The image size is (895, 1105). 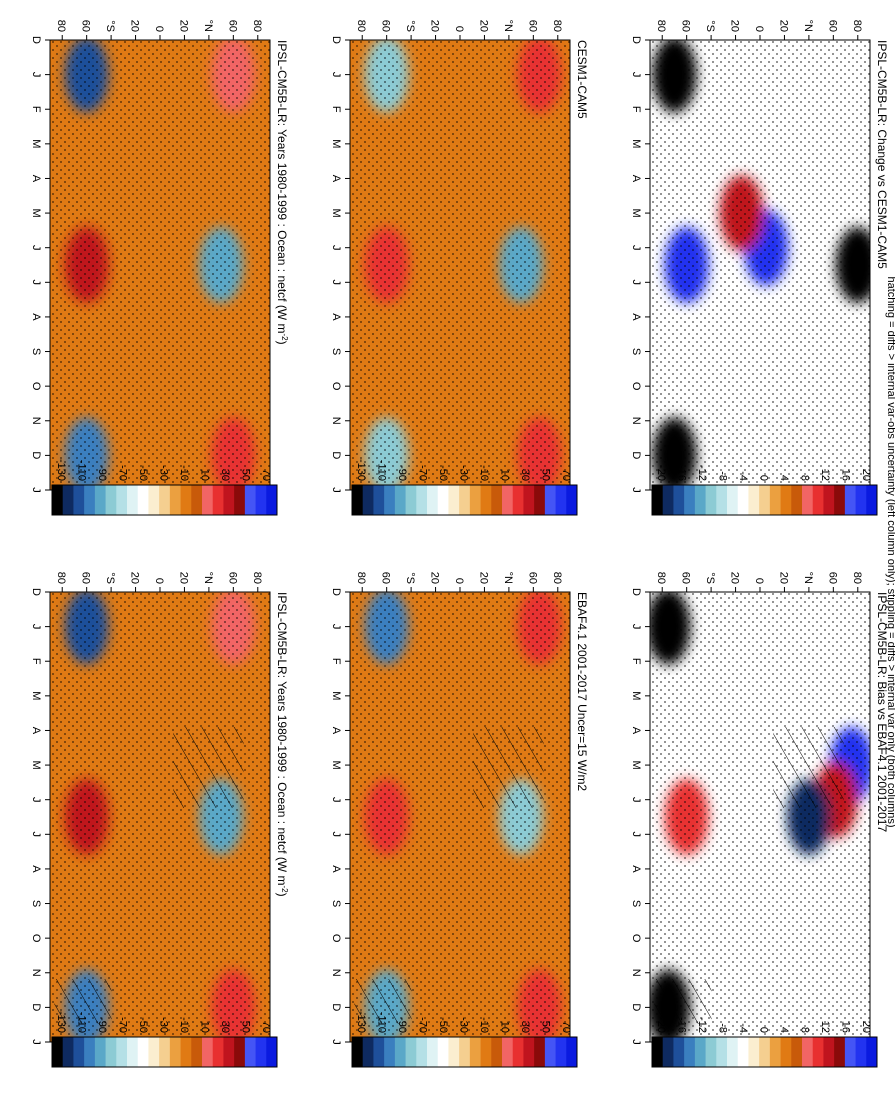 What do you see at coordinates (110, 26) in the screenshot?
I see `y-tick-label: °S` at bounding box center [110, 26].